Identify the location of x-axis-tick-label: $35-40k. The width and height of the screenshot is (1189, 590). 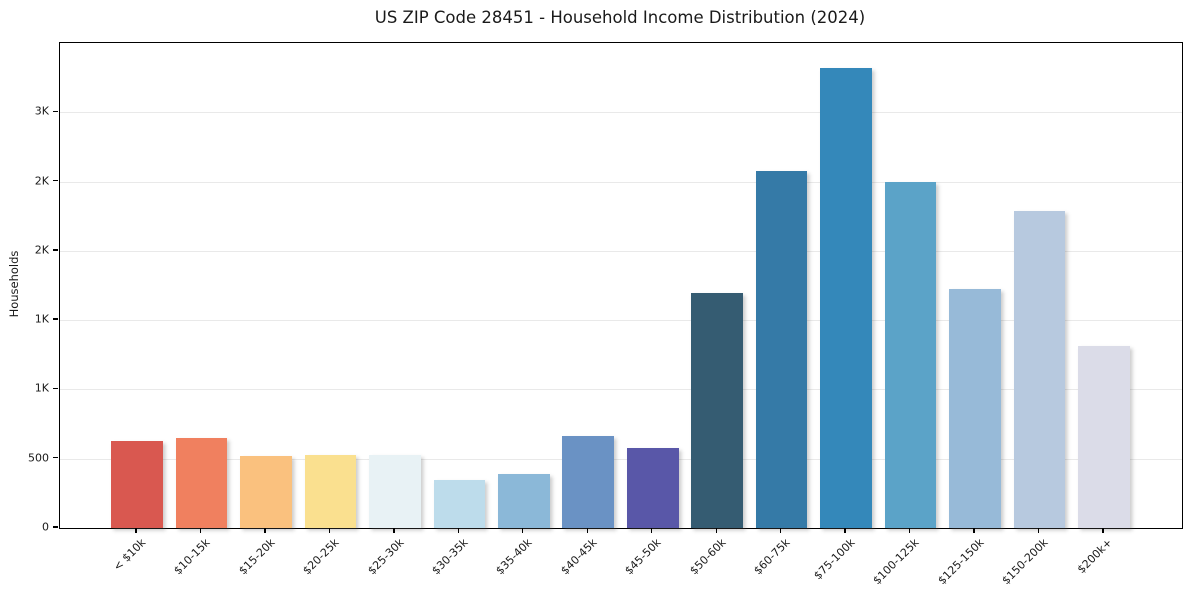
(514, 557).